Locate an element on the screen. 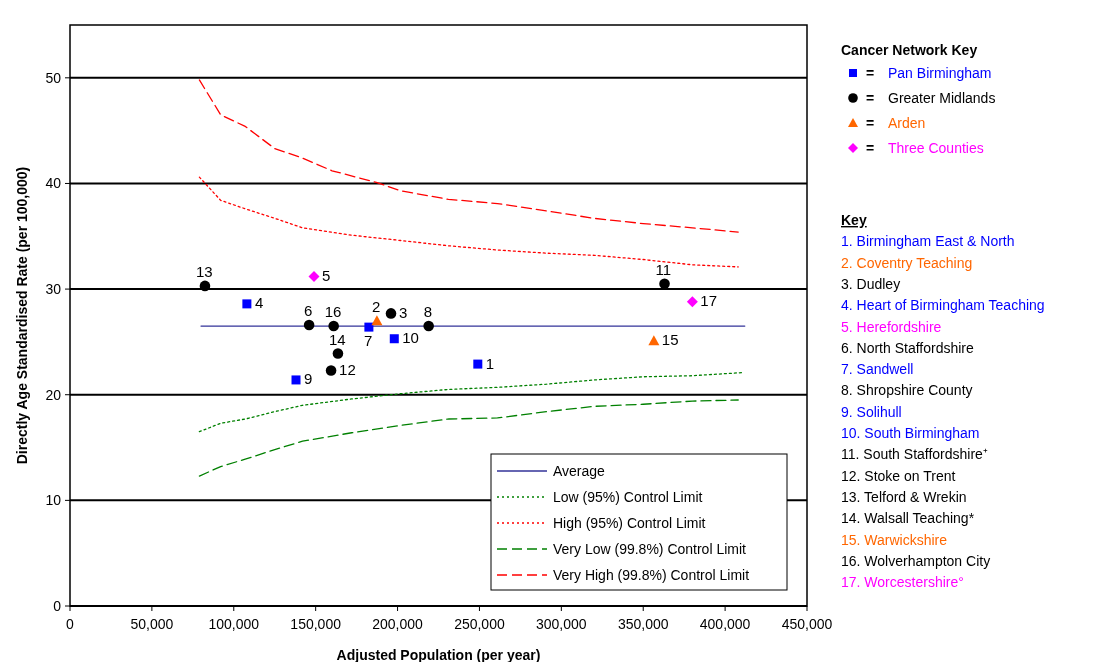 The image size is (1101, 662). annotation: 8 is located at coordinates (428, 312).